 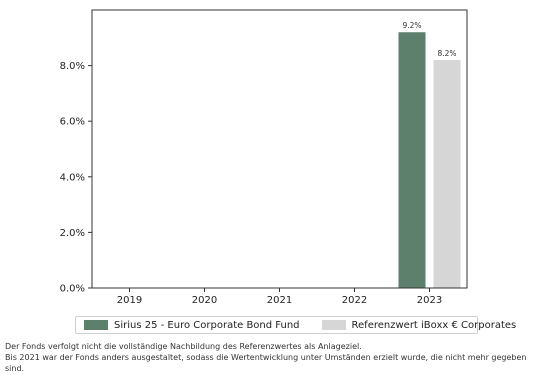 I want to click on x-tick-label: 2022, so click(x=354, y=300).